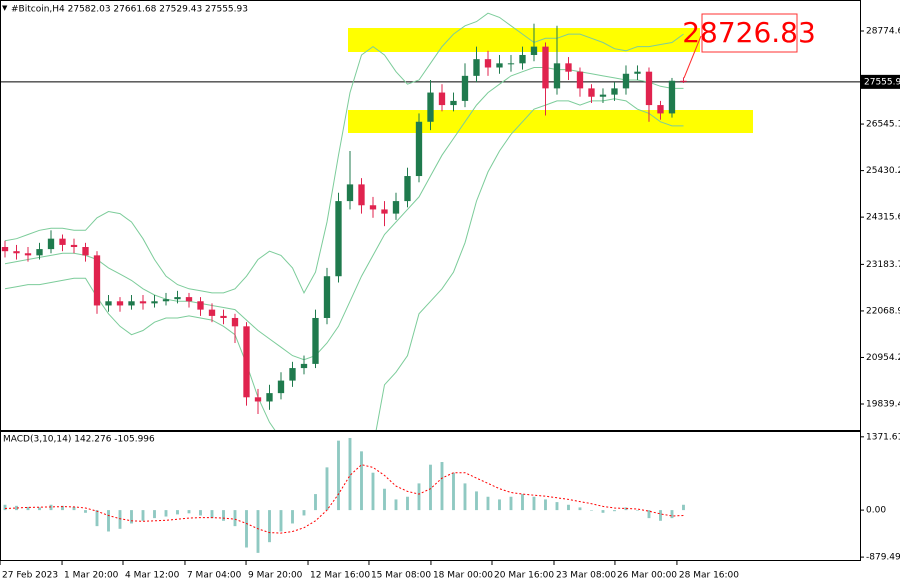  What do you see at coordinates (340, 576) in the screenshot?
I see `x-tick-label: 12 Mar 16:00` at bounding box center [340, 576].